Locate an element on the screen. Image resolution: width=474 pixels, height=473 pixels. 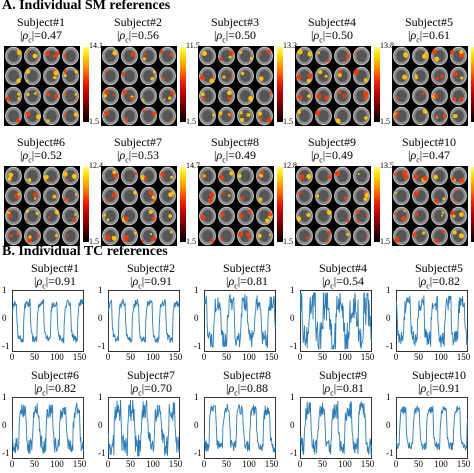
sm-rho-label: |ρc|=0.50 is located at coordinates (235, 36).